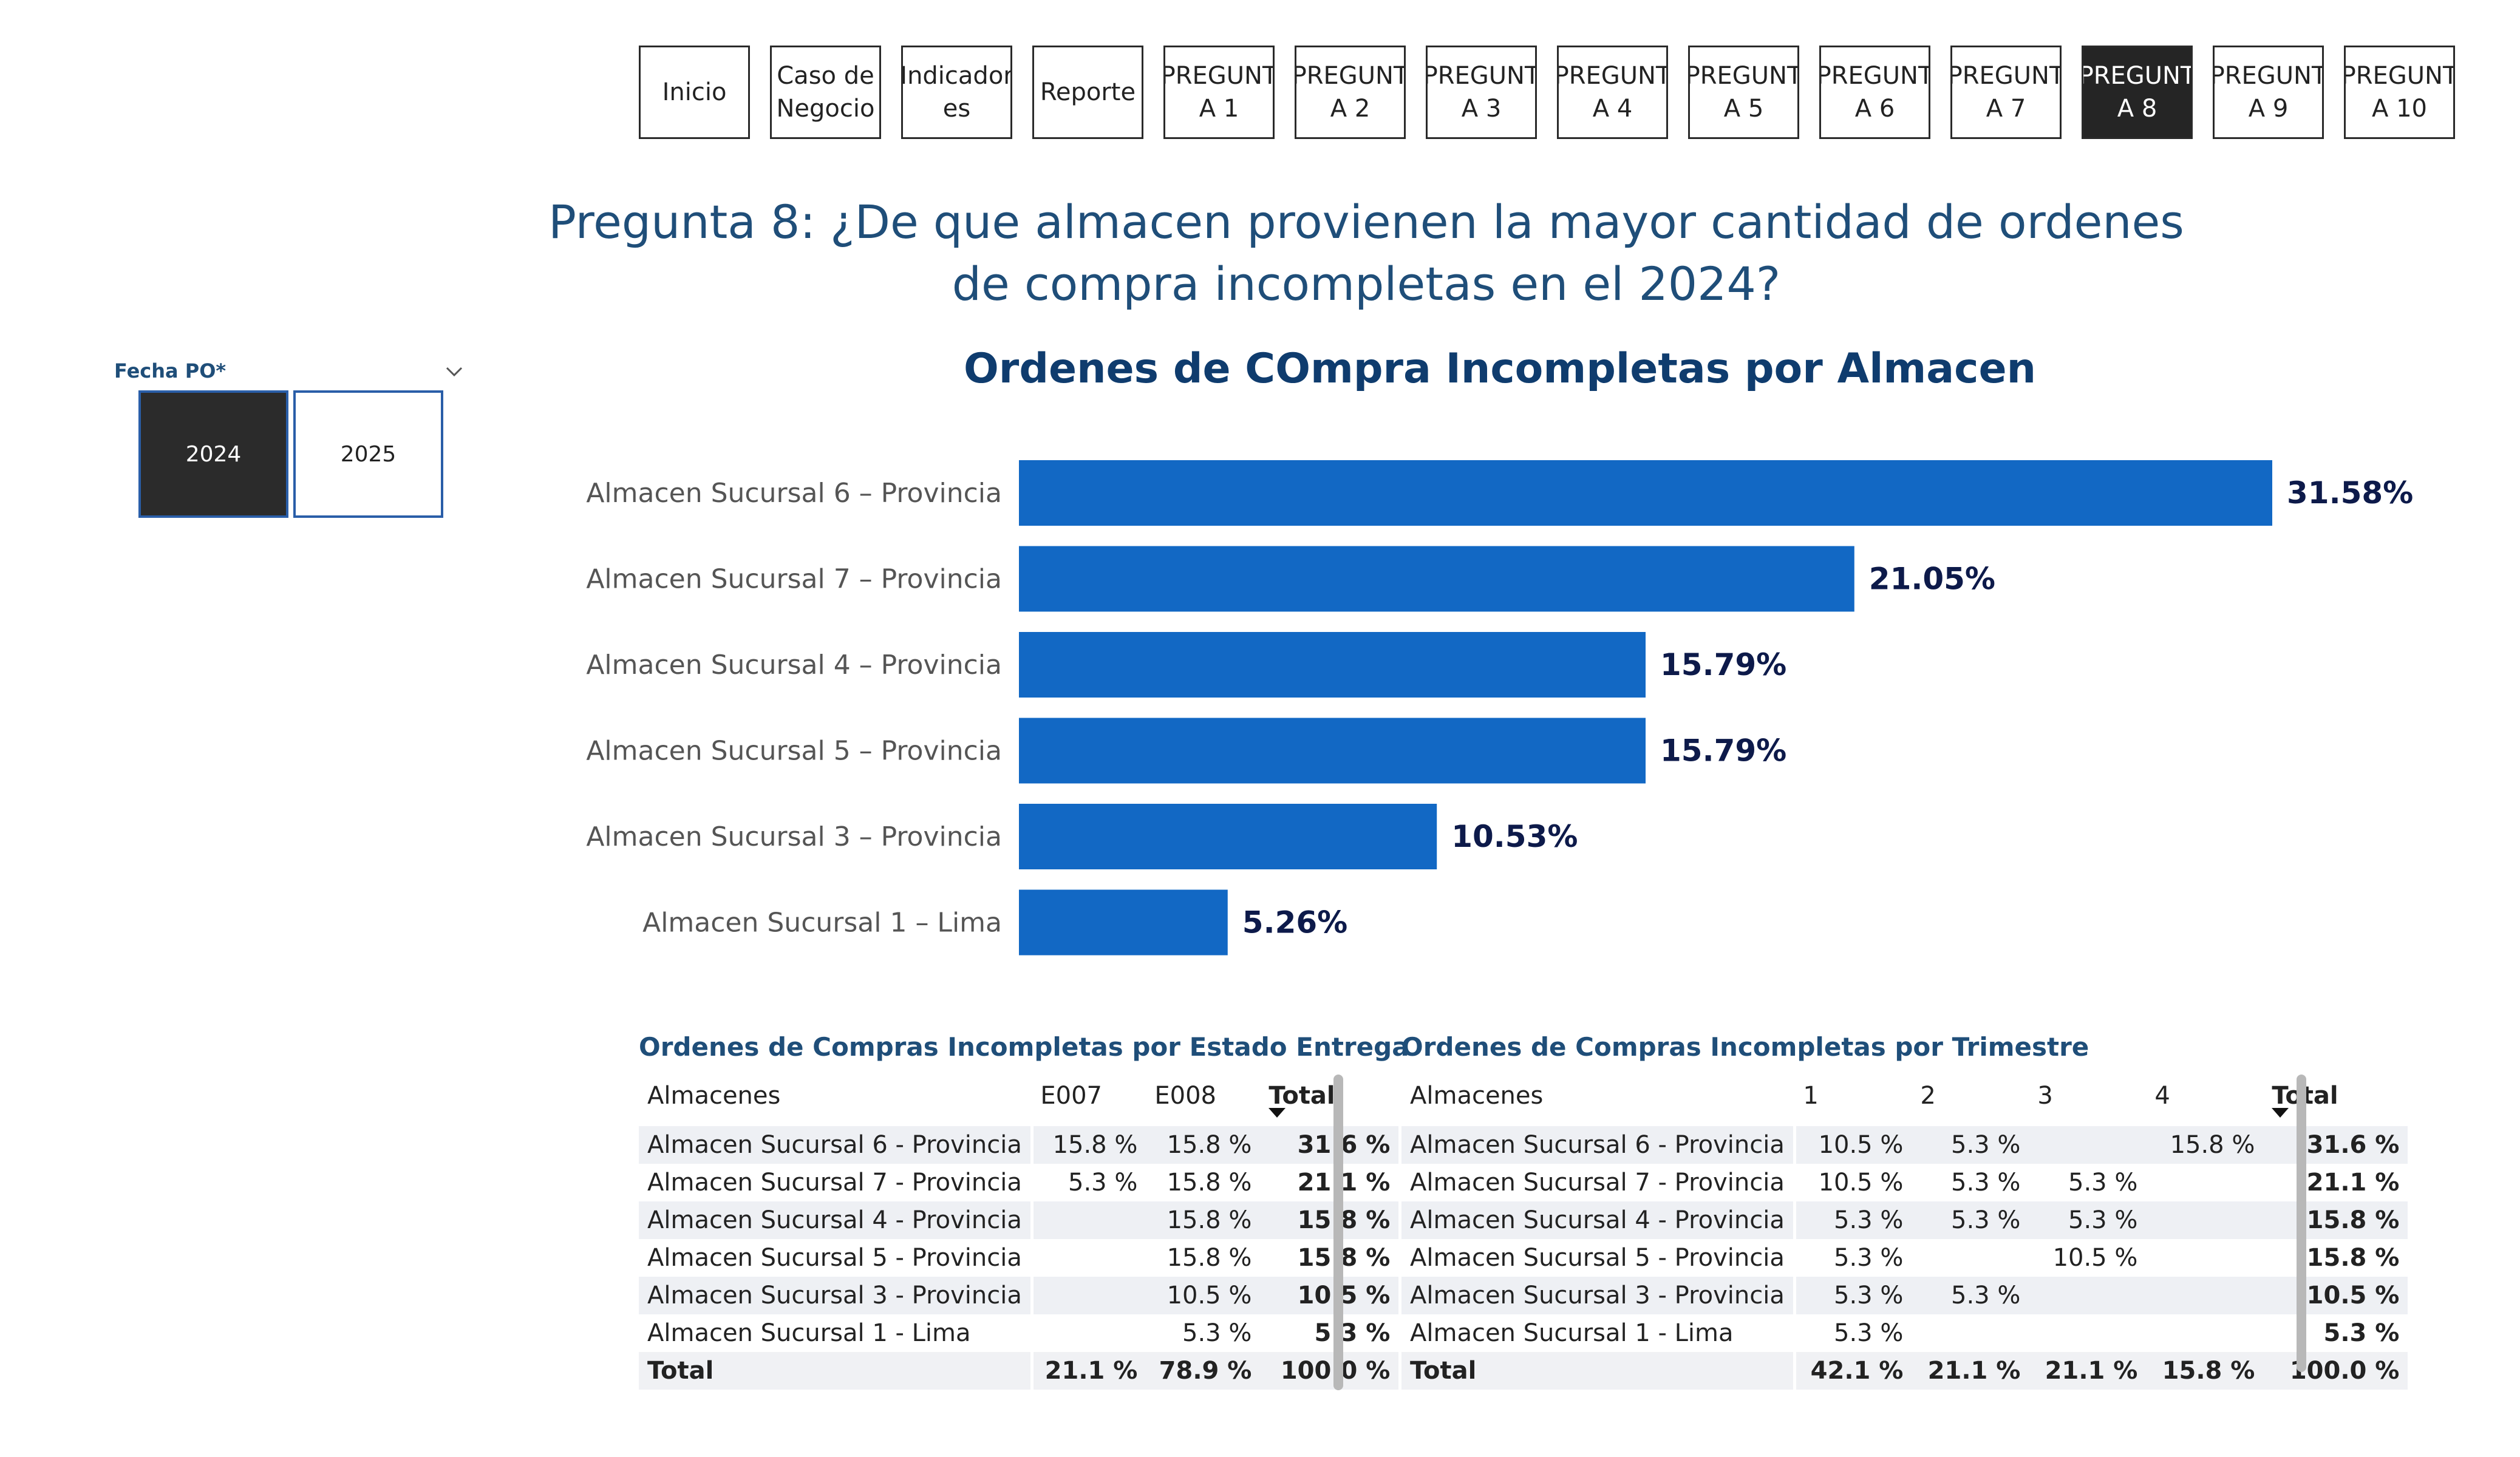 The height and width of the screenshot is (1457, 2520). What do you see at coordinates (1612, 92) in the screenshot?
I see `nav-button-8: PREGUNT A 4` at bounding box center [1612, 92].